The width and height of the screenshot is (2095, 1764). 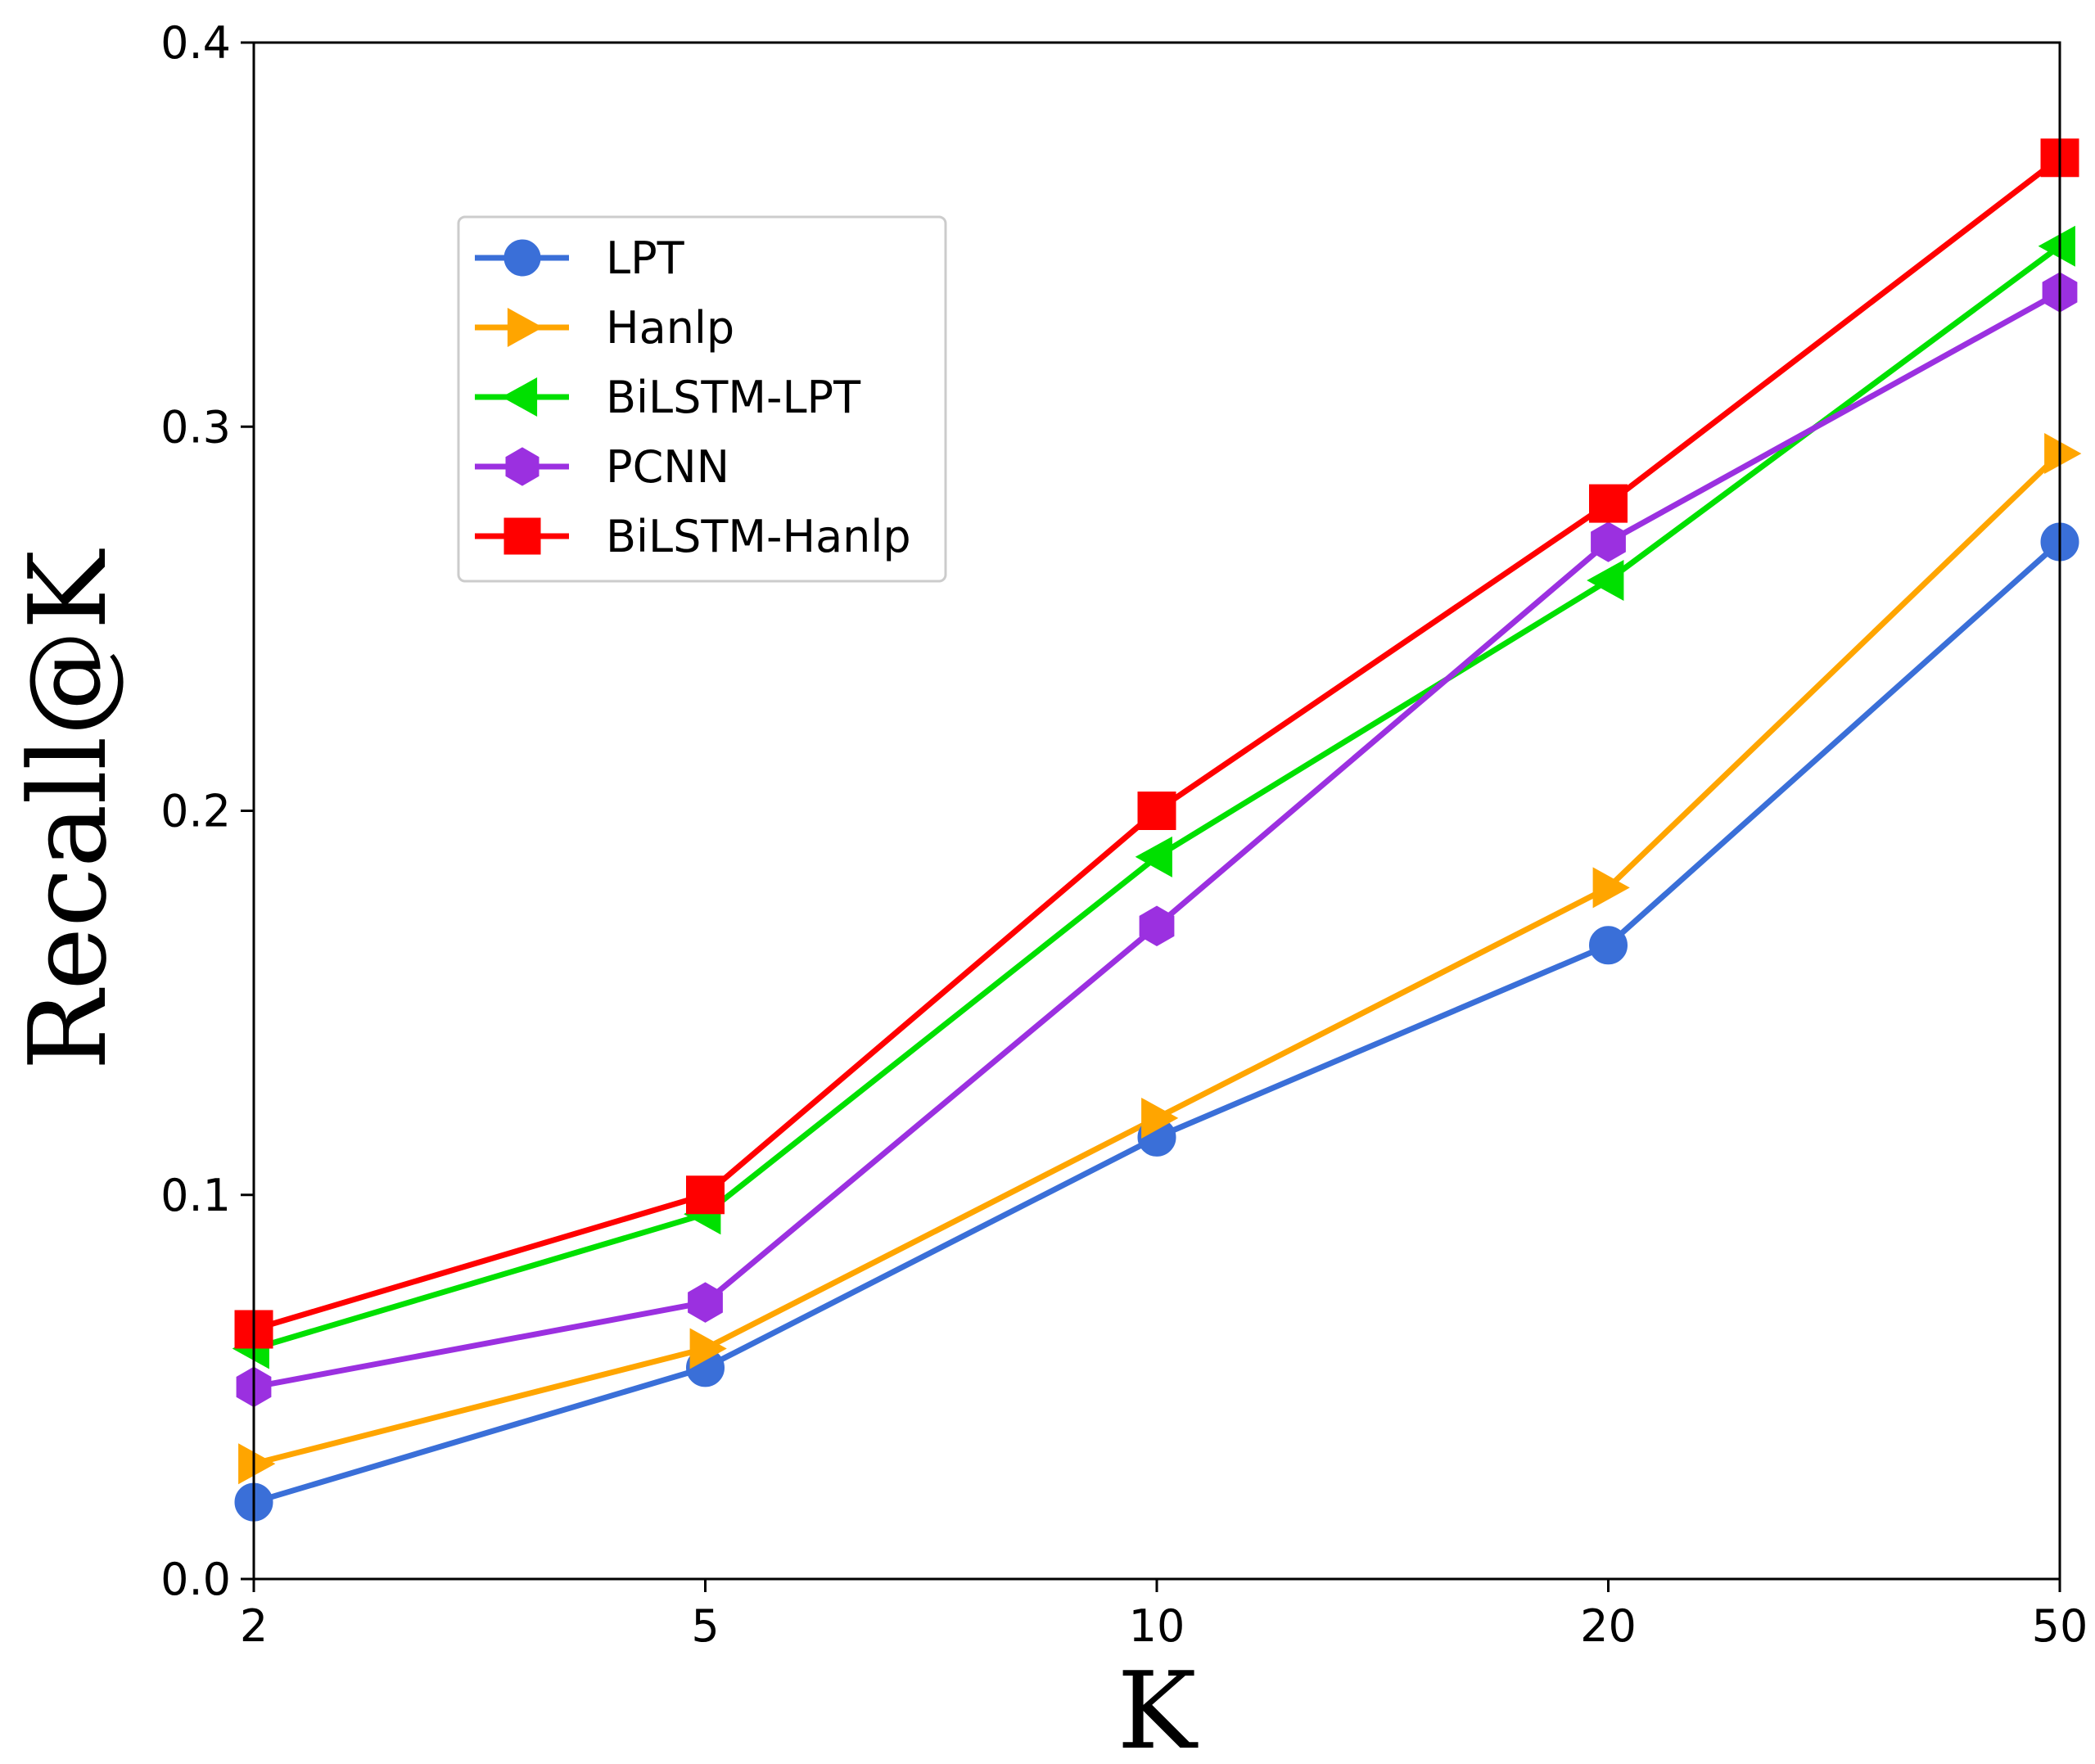 I want to click on legend-label-bilstm-lpt: BiLSTM-LPT, so click(x=733, y=397).